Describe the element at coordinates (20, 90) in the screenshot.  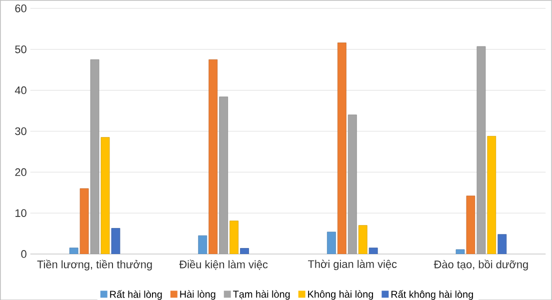
I see `y-tick-label: 40` at that location.